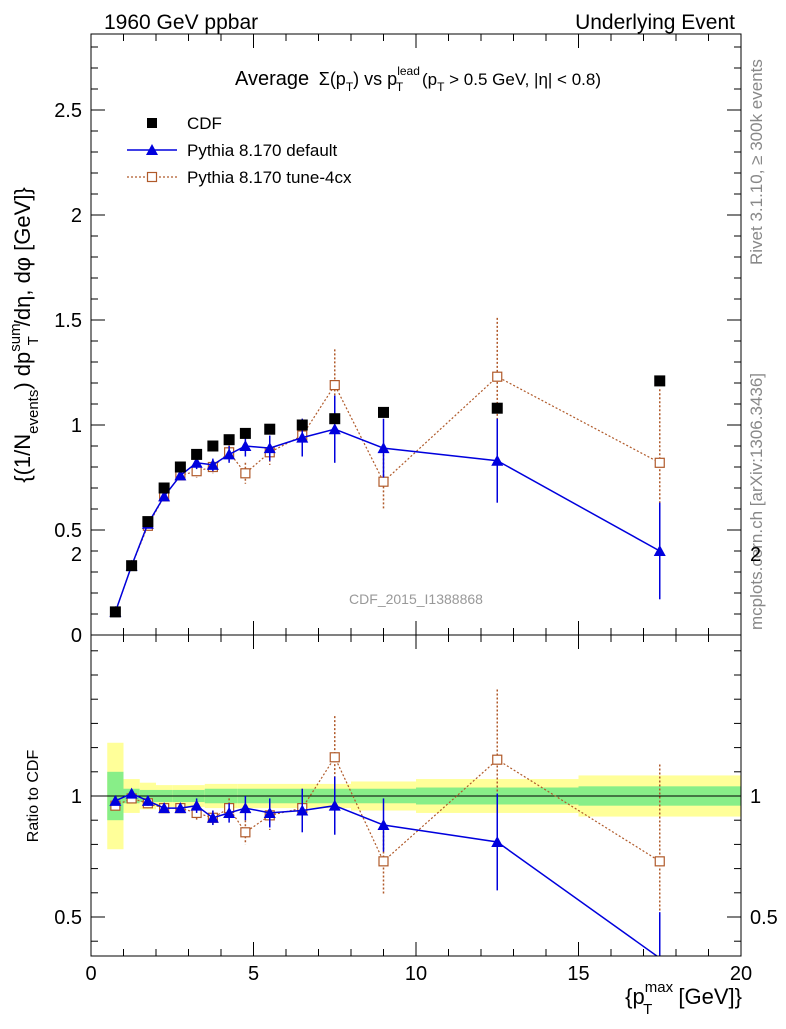 The width and height of the screenshot is (786, 1029). What do you see at coordinates (68, 321) in the screenshot?
I see `y-tick-label: 1.5` at bounding box center [68, 321].